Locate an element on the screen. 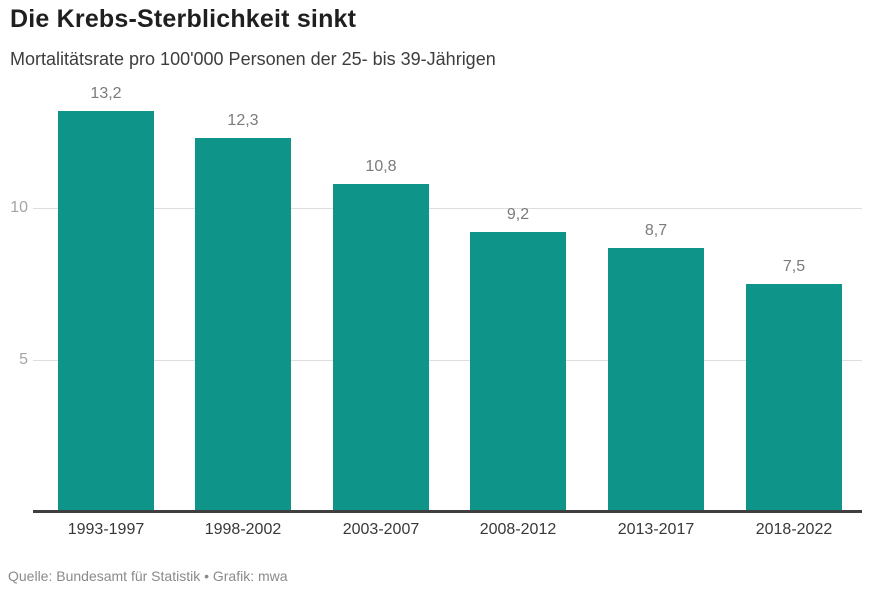 Image resolution: width=873 pixels, height=597 pixels. y-axis-tick-label: 5 is located at coordinates (23, 359).